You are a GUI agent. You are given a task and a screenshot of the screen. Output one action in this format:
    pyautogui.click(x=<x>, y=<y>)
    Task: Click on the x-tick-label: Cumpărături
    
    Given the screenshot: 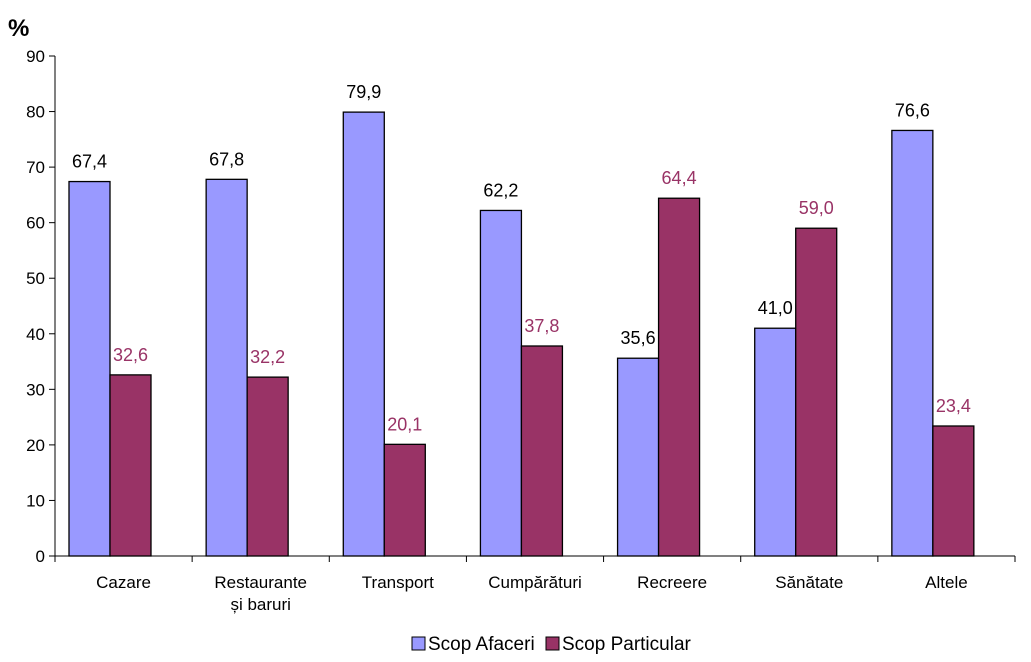 What is the action you would take?
    pyautogui.click(x=535, y=582)
    